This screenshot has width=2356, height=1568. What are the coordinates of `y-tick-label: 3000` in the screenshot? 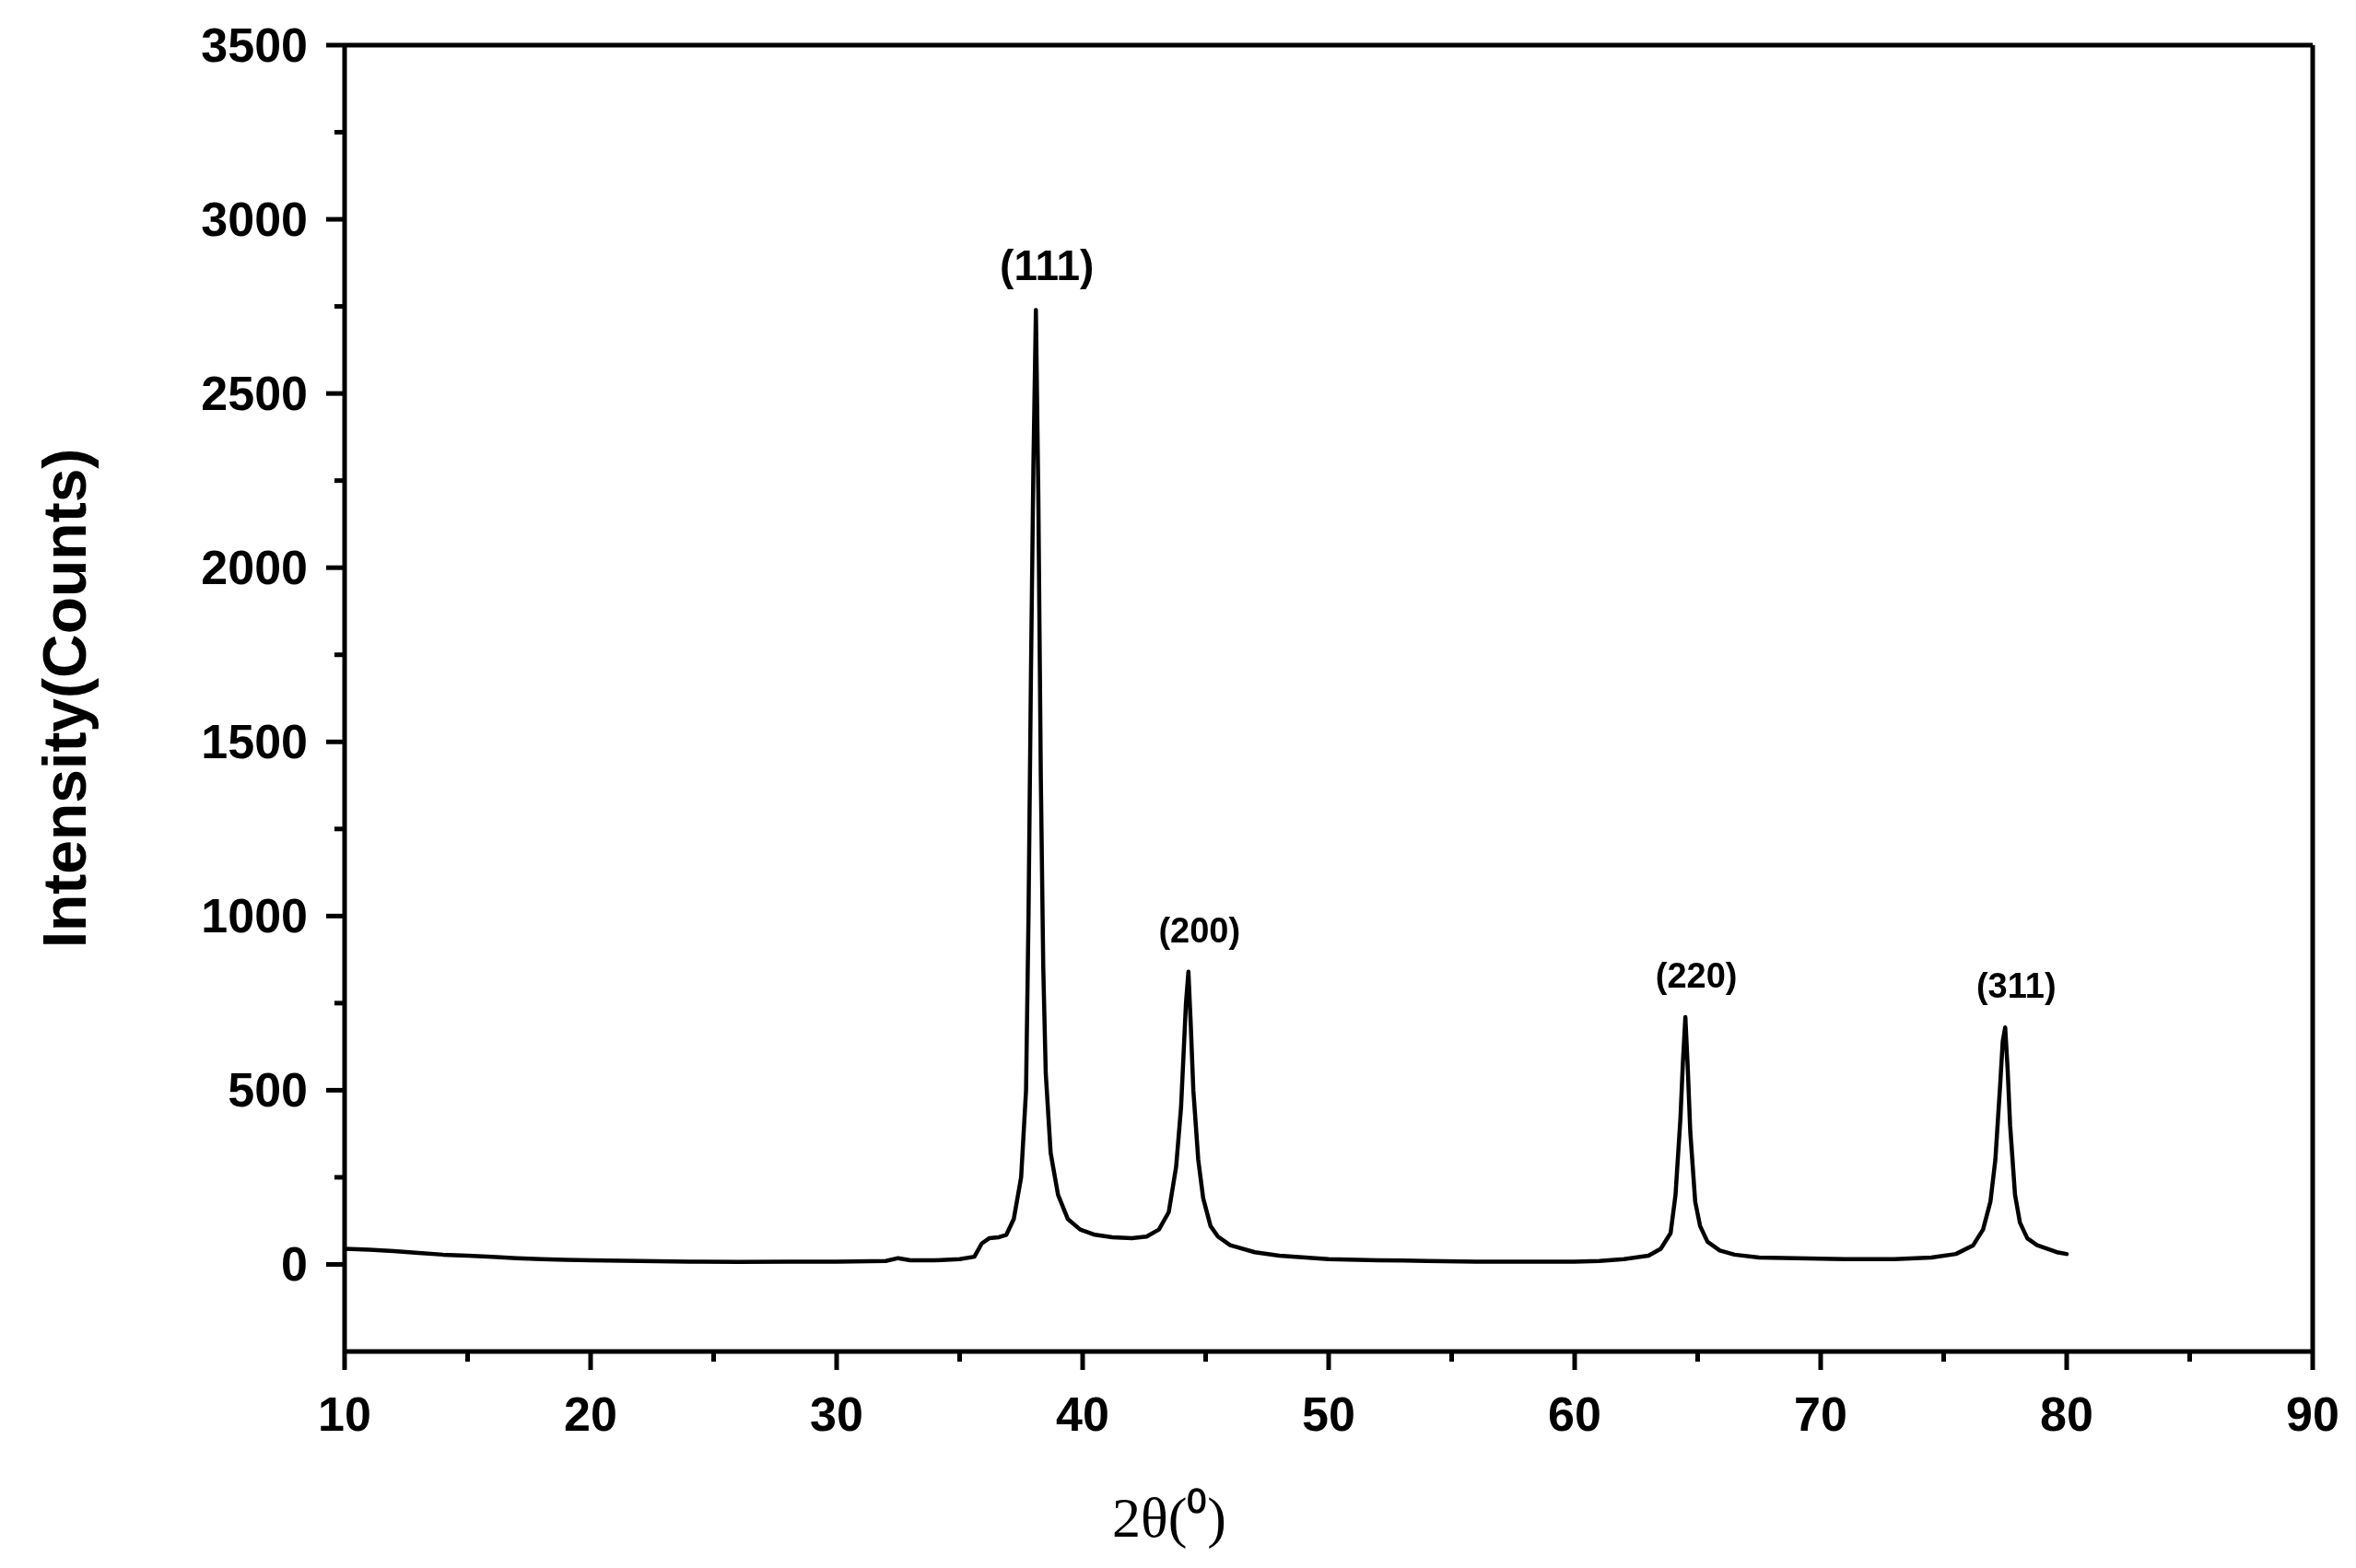 It's located at (254, 220).